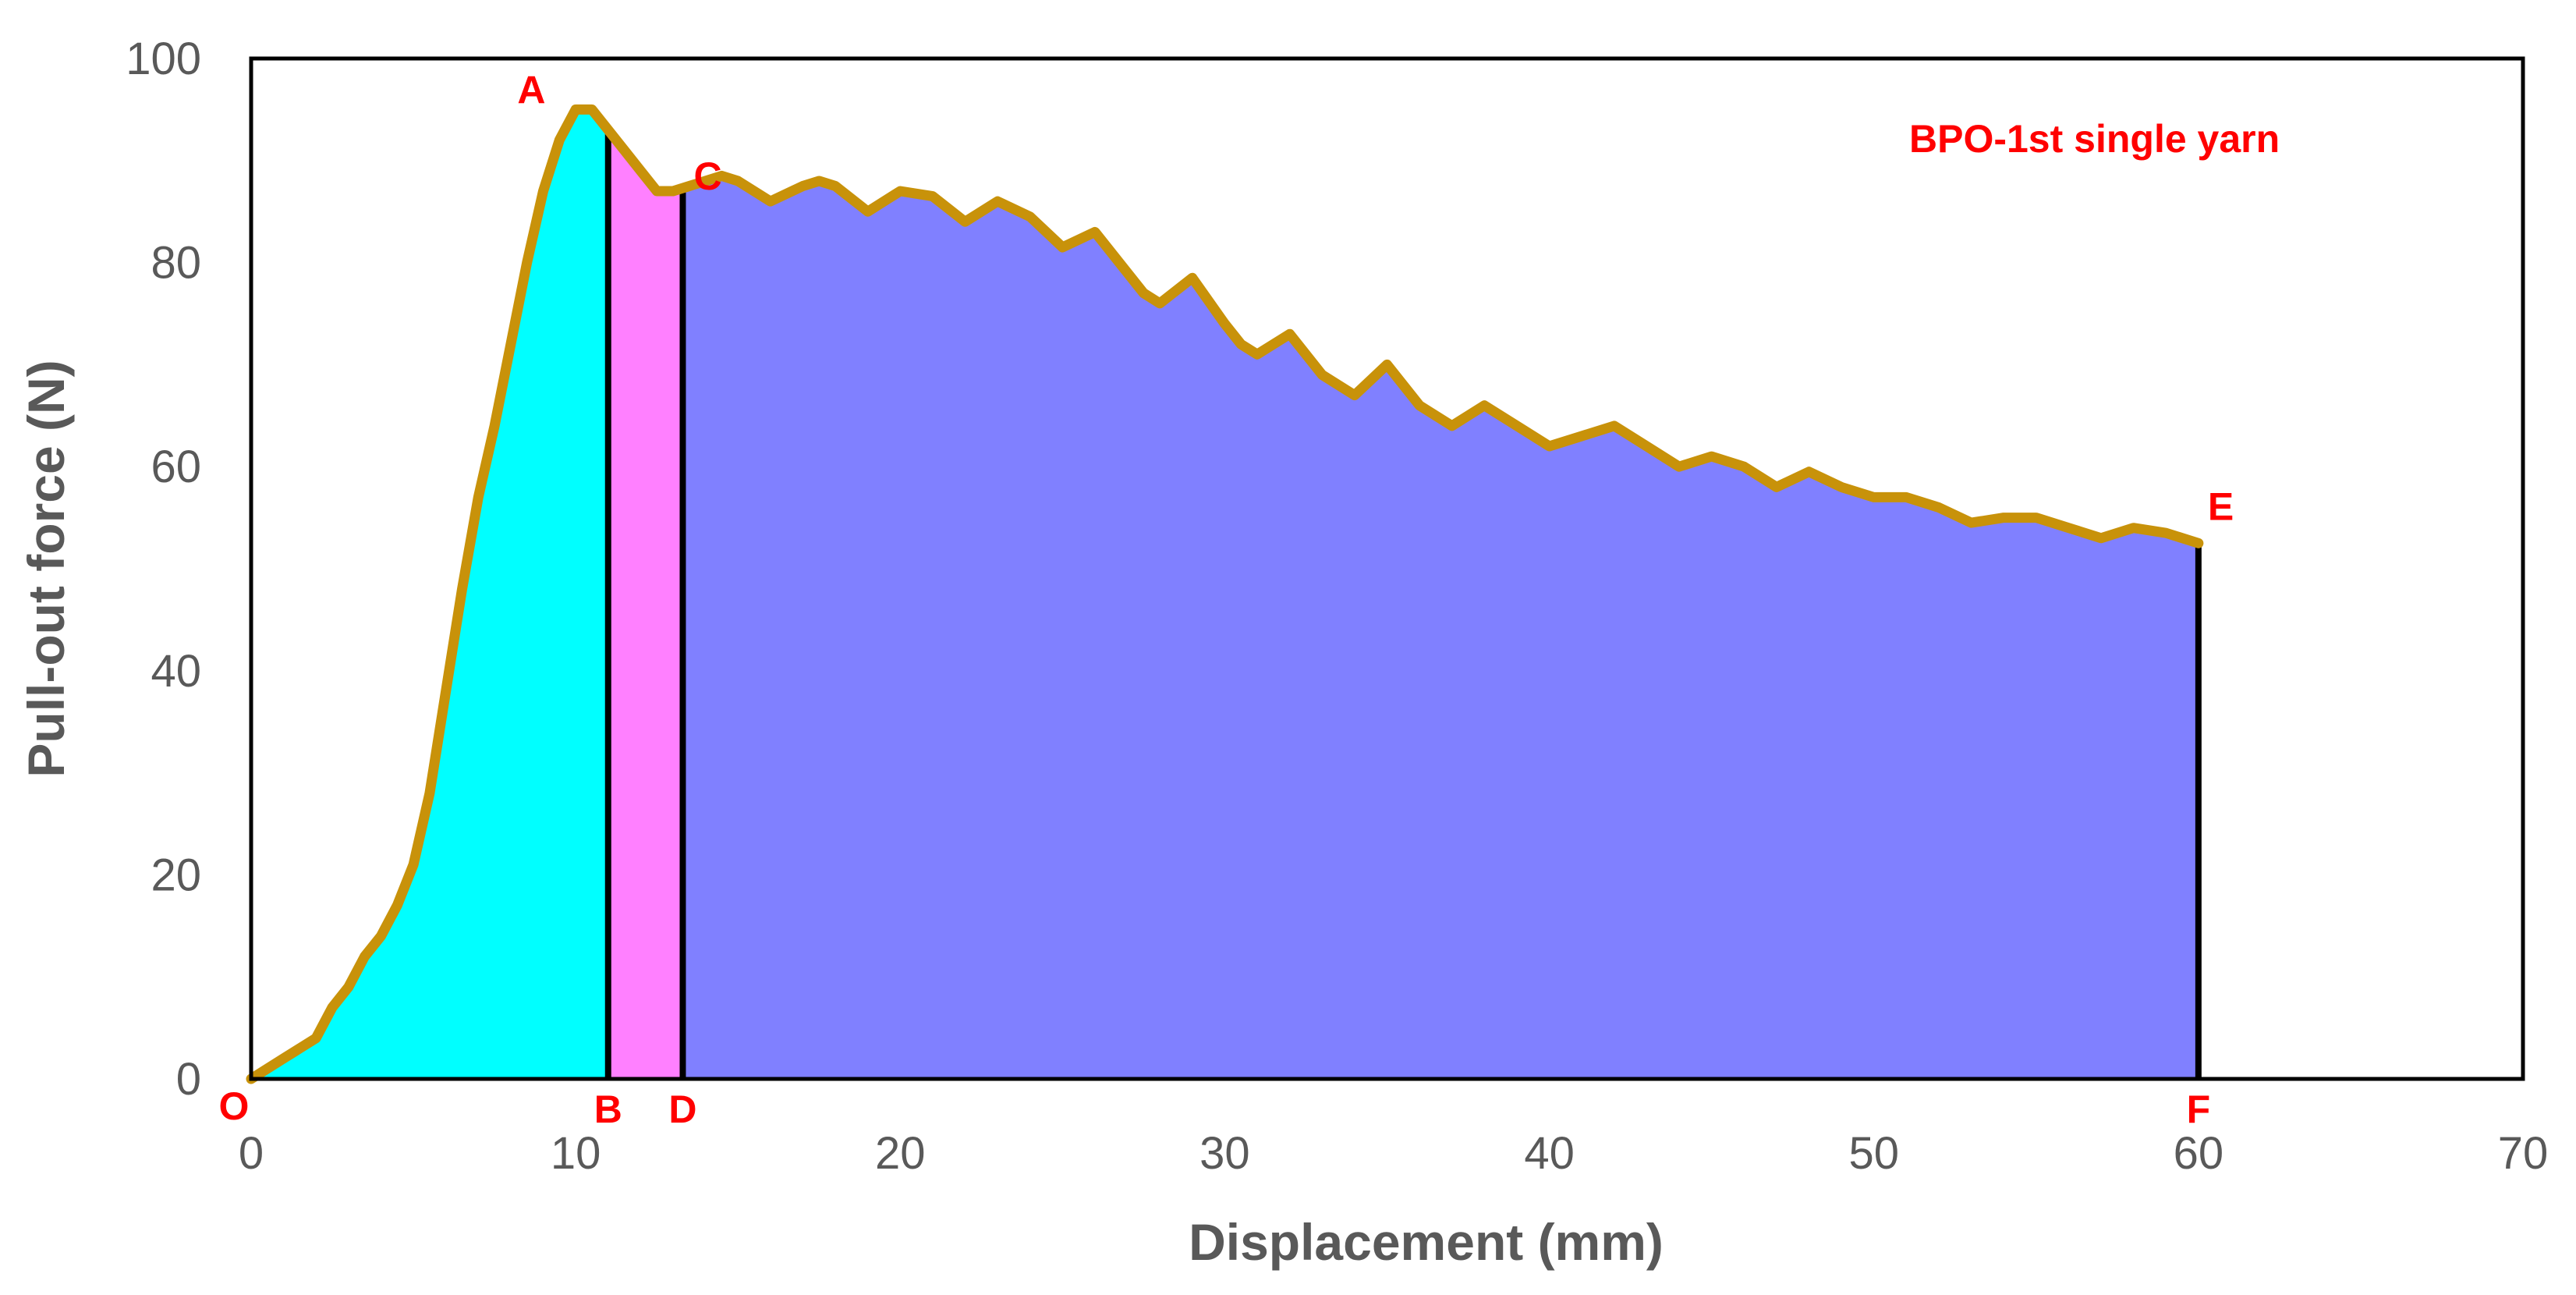 This screenshot has width=2576, height=1295. Describe the element at coordinates (251, 1154) in the screenshot. I see `x-tick-label: 0` at that location.